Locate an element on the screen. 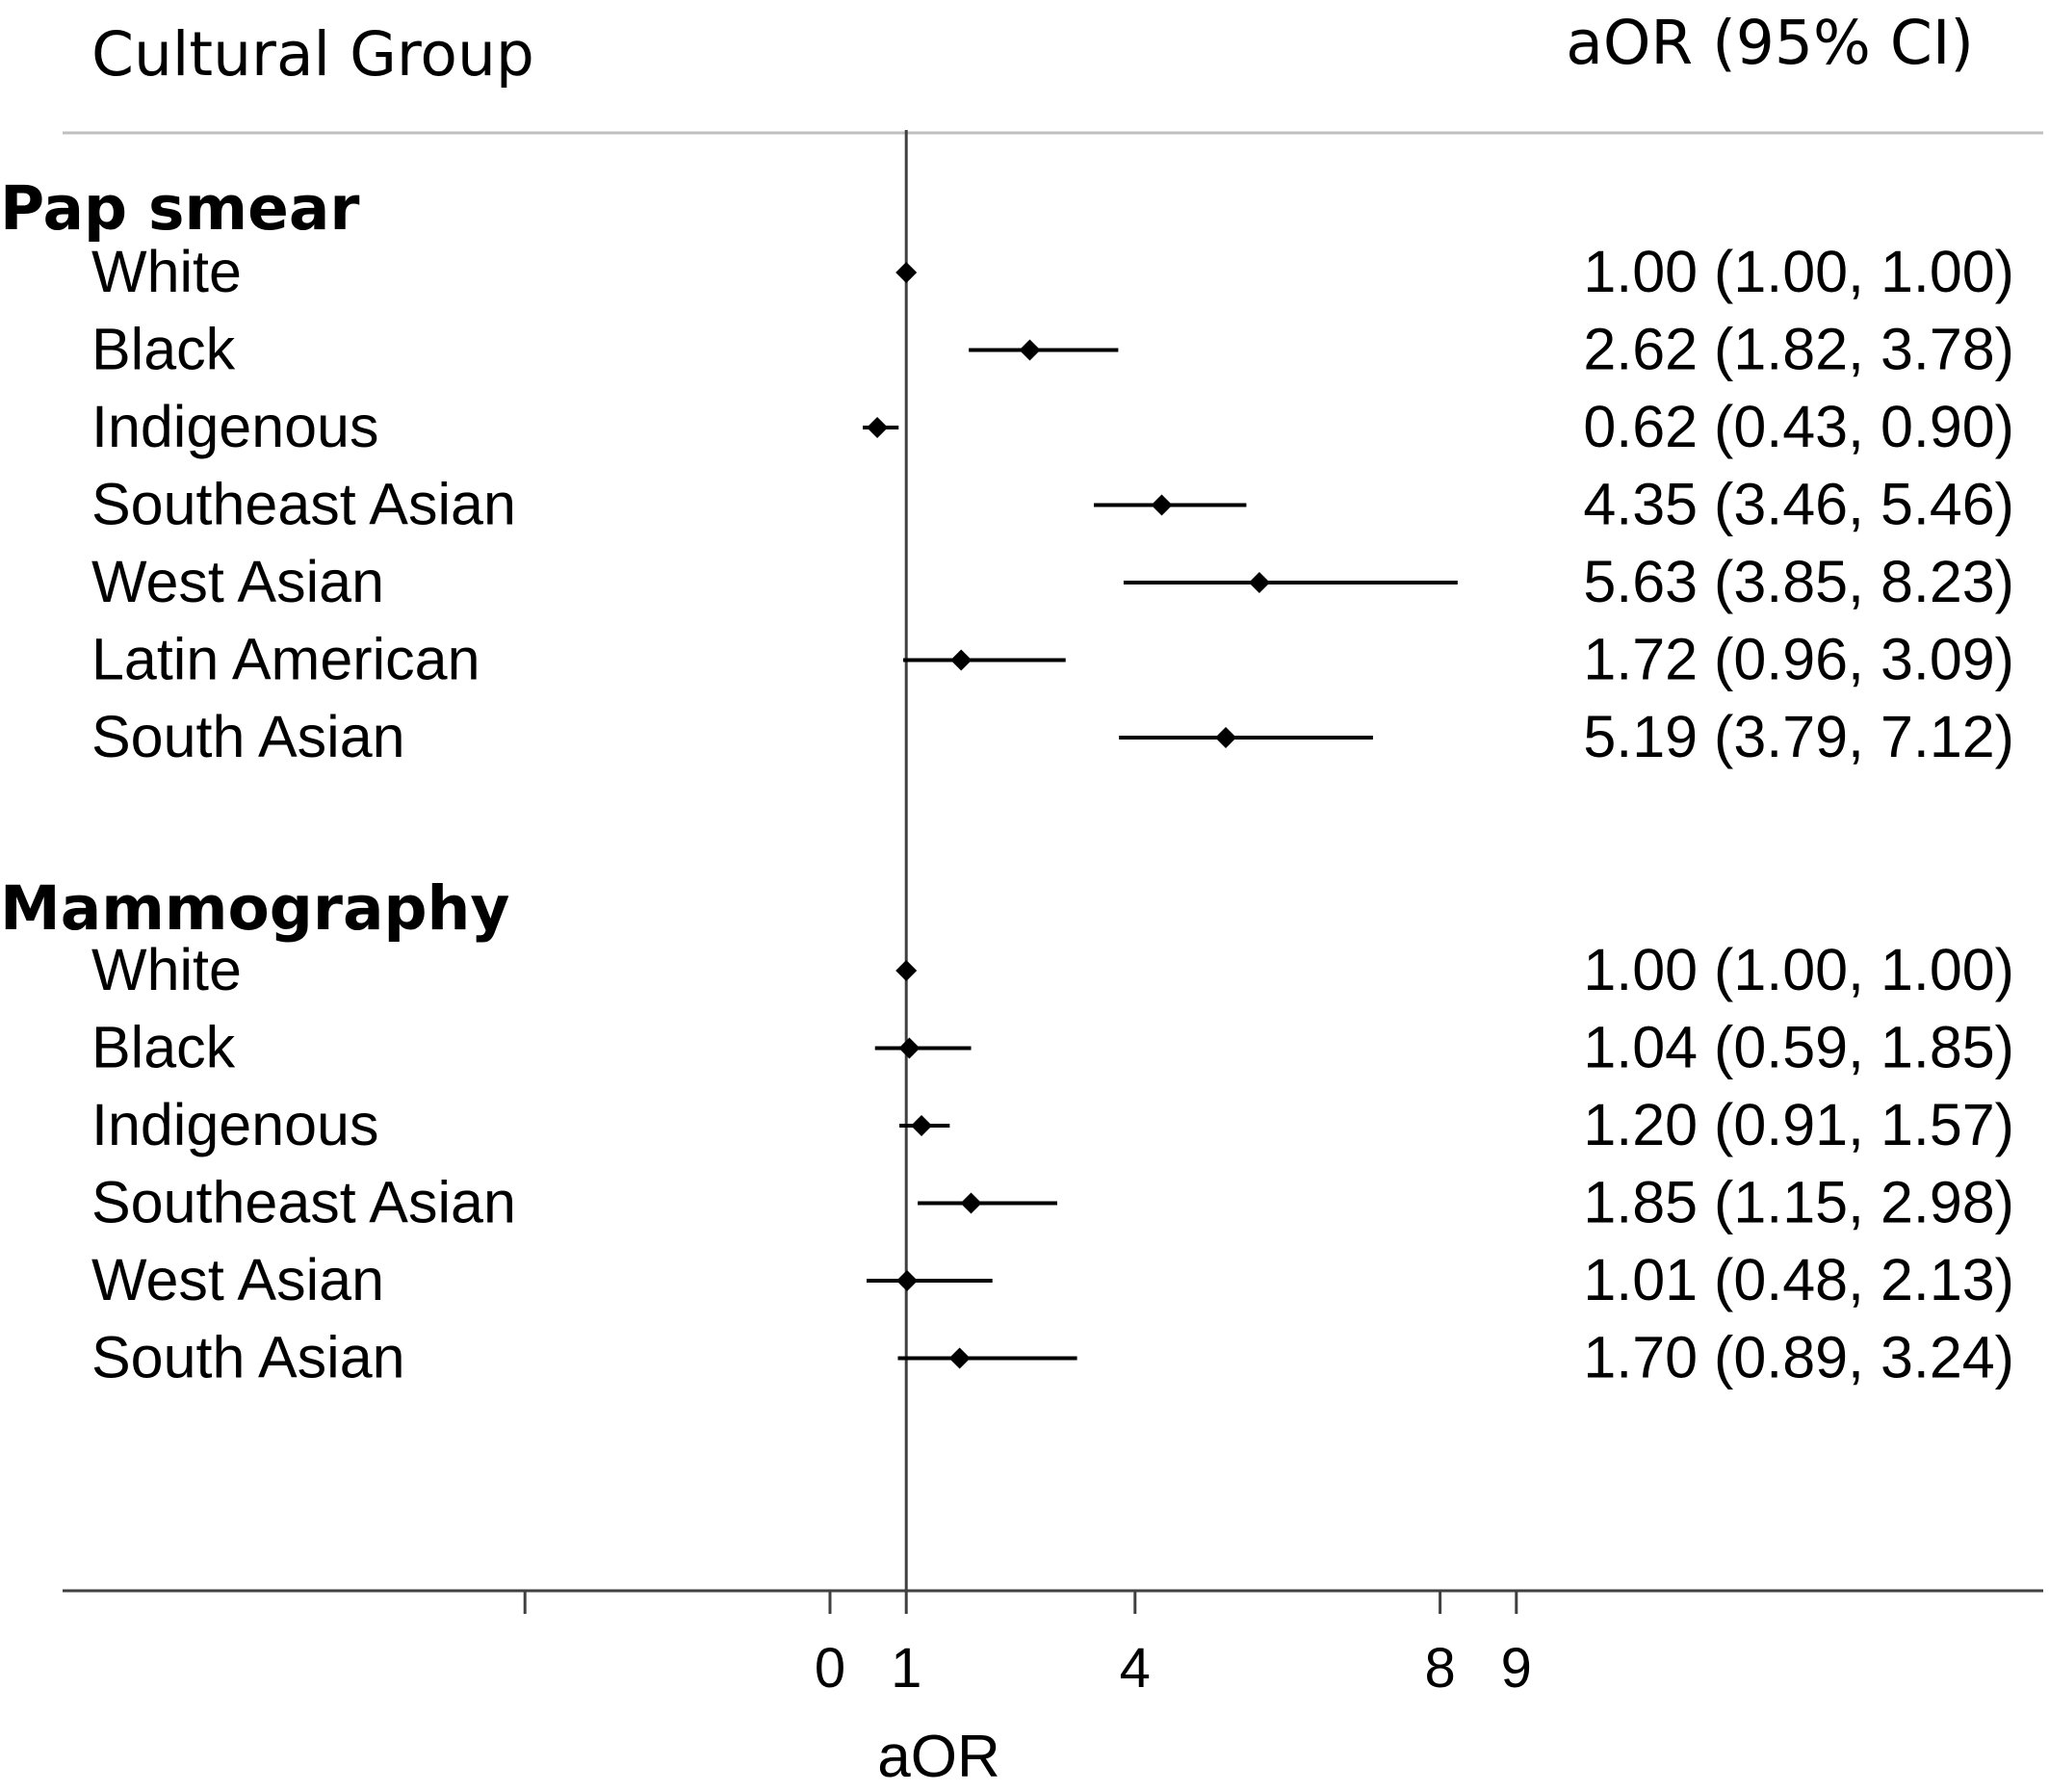 The width and height of the screenshot is (2049, 1792). row-estimate-label: 1.01 (0.48, 2.13) is located at coordinates (1798, 1279).